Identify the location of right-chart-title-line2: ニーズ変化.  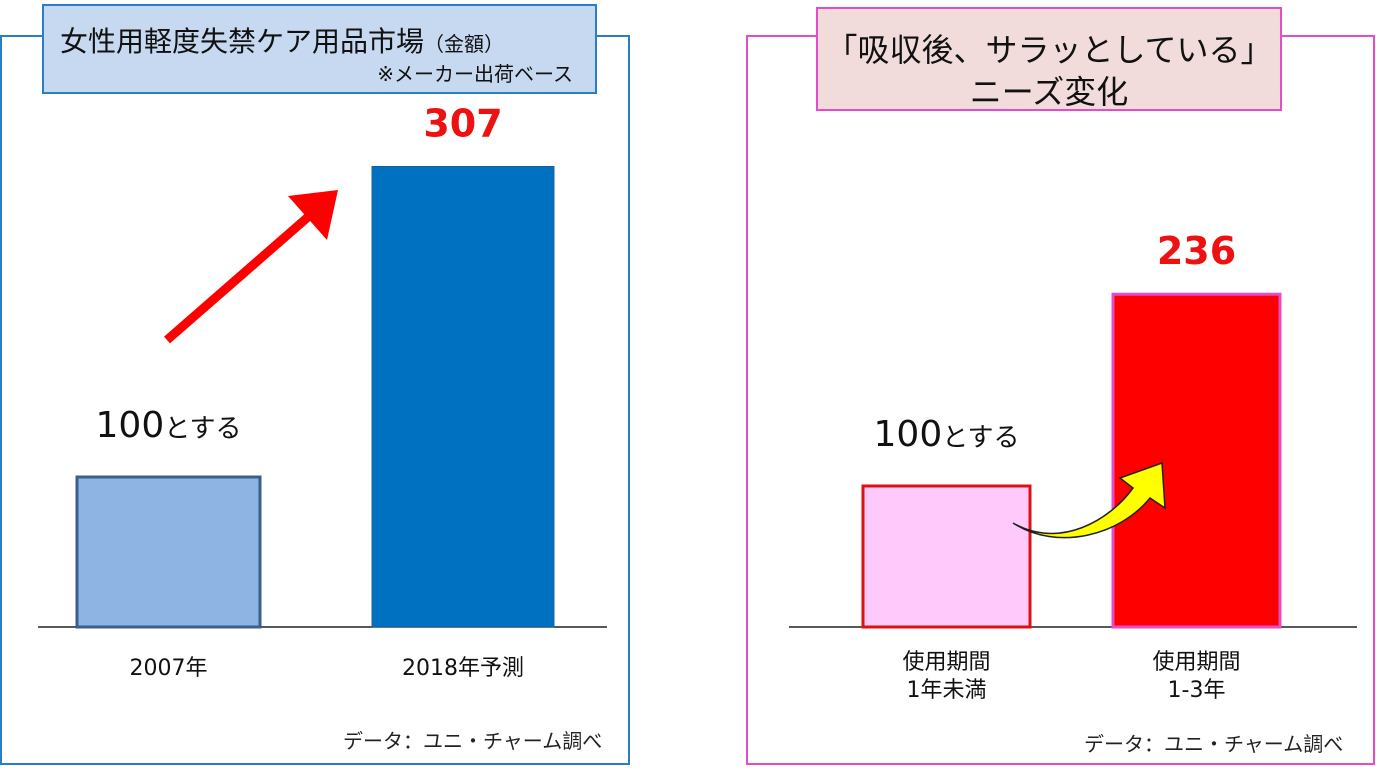
(1049, 92).